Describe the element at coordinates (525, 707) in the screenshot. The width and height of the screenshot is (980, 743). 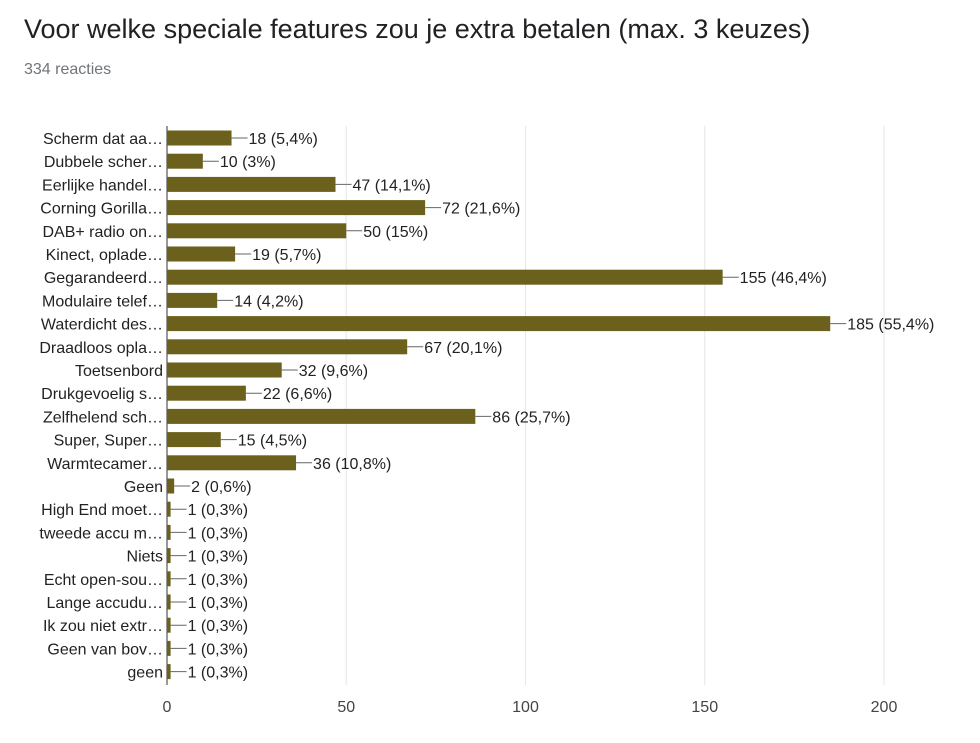
I see `x-tick-label: 100` at that location.